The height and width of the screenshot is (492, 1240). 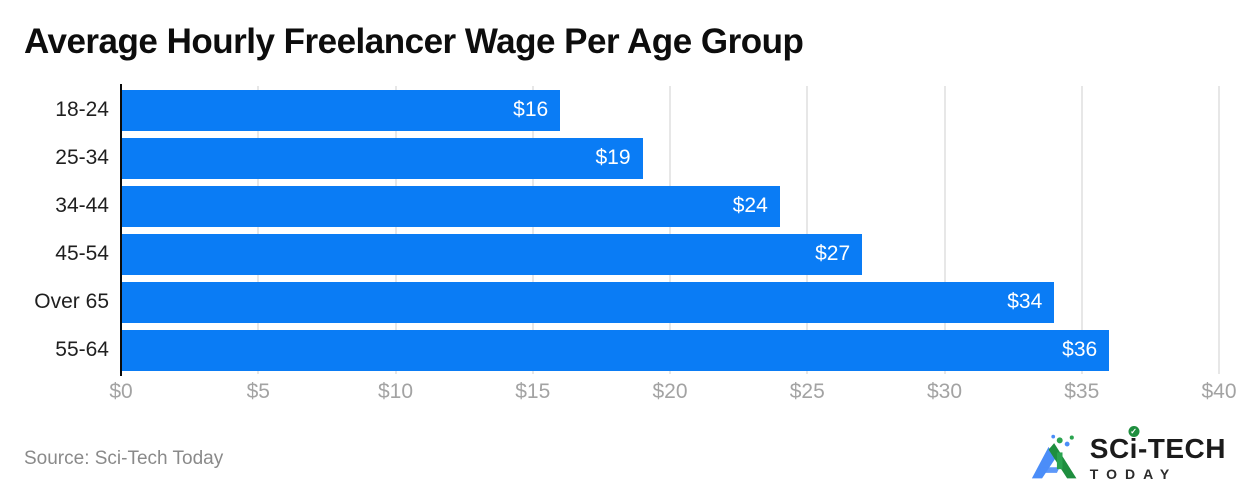 I want to click on category-label: Over 65, so click(x=71, y=301).